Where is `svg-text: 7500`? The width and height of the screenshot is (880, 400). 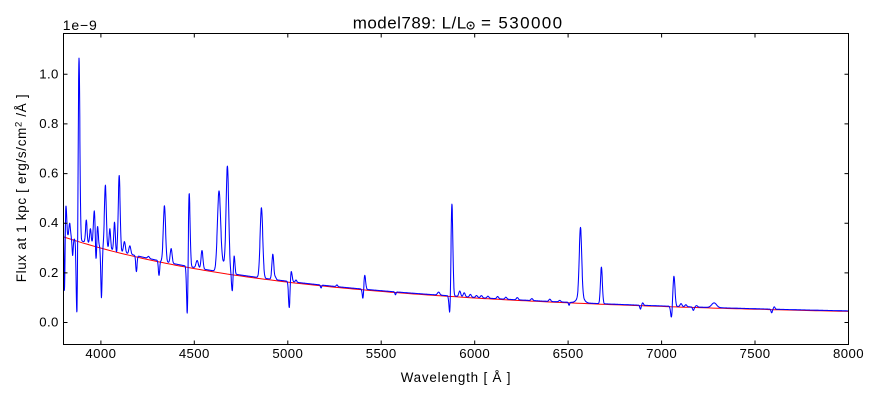 svg-text: 7500 is located at coordinates (755, 353).